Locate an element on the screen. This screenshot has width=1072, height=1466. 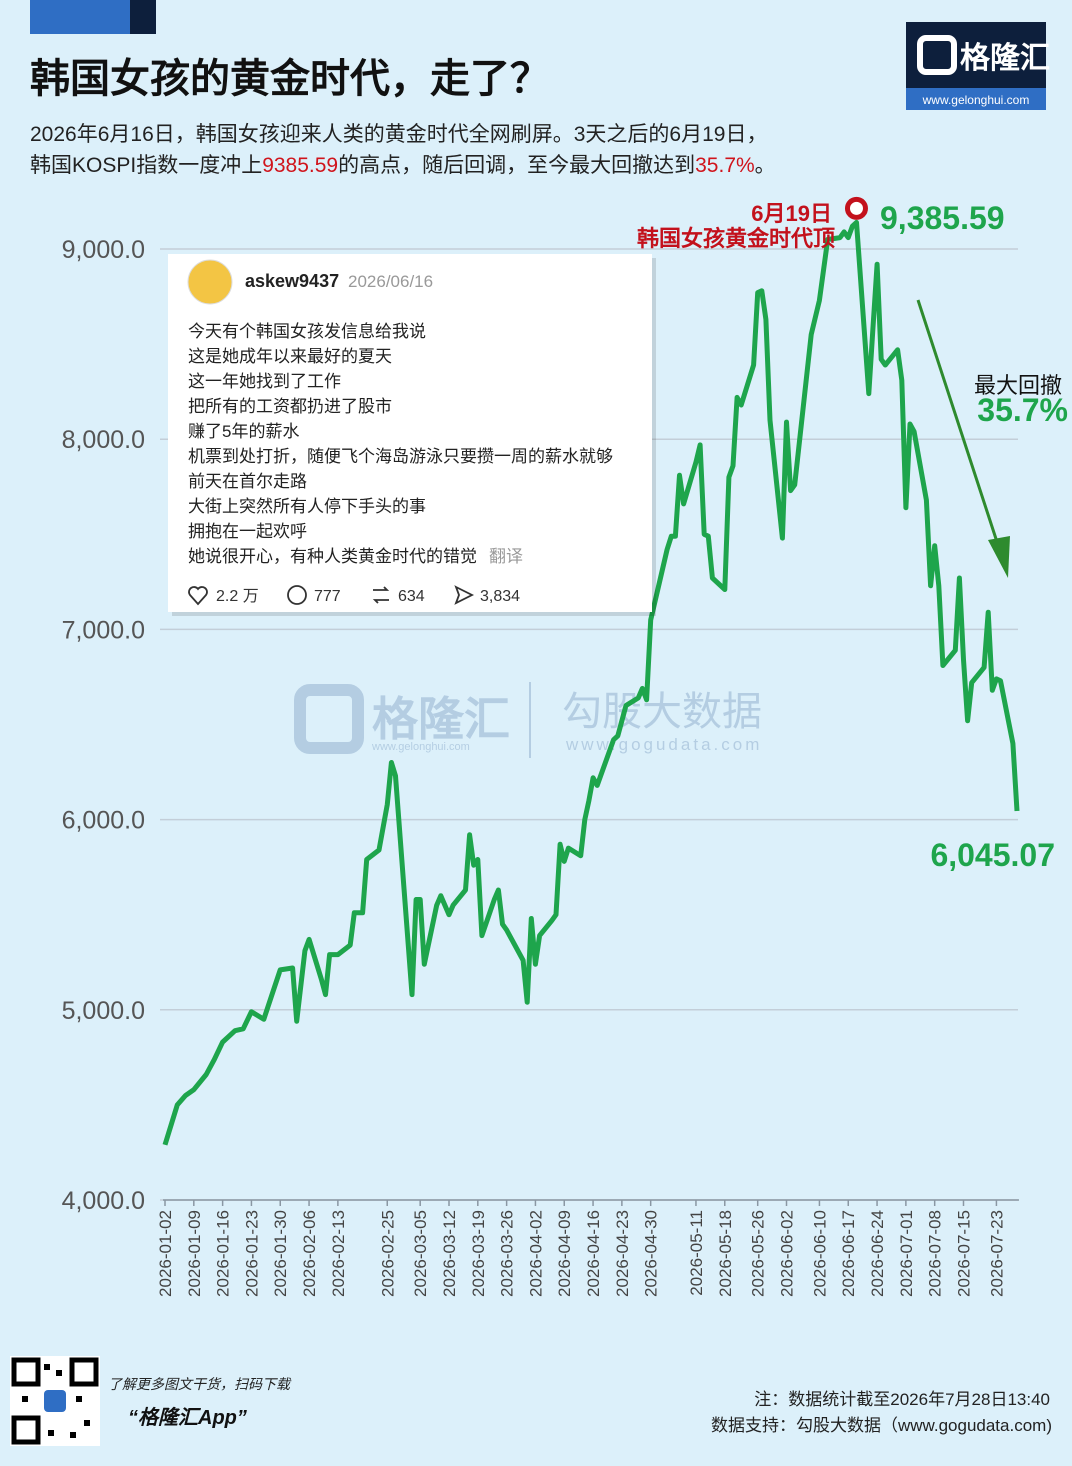
logo-icon is located at coordinates (937, 55).